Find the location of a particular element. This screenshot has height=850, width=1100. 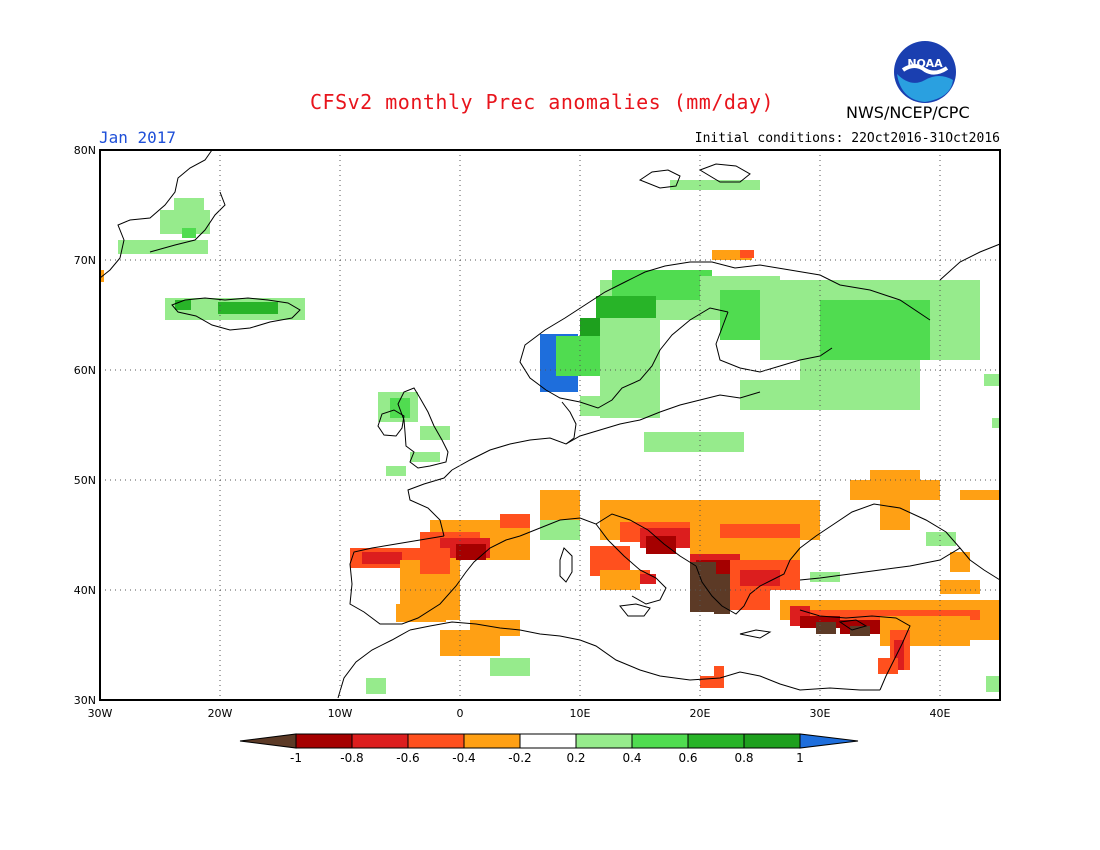

lon-tick-label: 0 is located at coordinates (460, 713).